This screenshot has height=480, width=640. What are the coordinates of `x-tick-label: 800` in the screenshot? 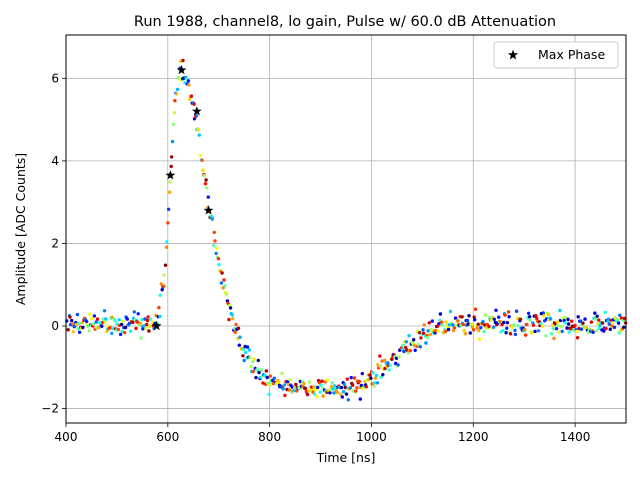 It's located at (269, 437).